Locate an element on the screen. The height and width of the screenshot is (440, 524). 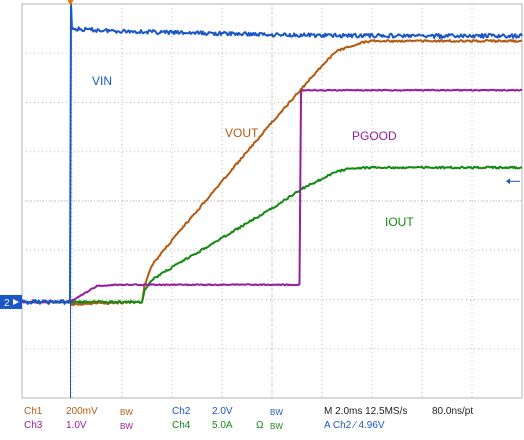
timebase-readout: M 2.0ms 12.5MS/s is located at coordinates (366, 411).